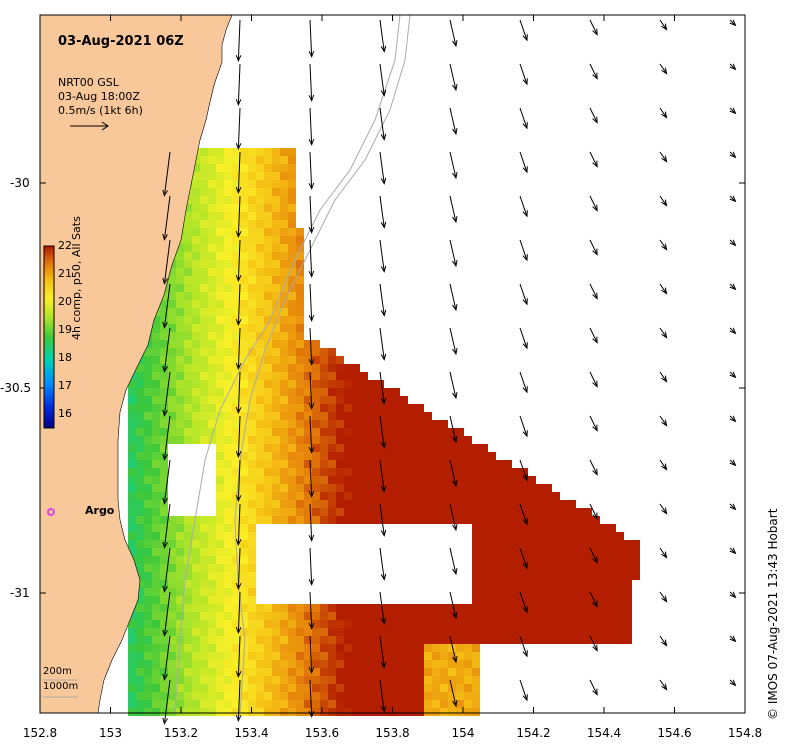 Image resolution: width=789 pixels, height=750 pixels. Describe the element at coordinates (100, 97) in the screenshot. I see `current-info: NRT00 GSL 03-Aug 18:00Z 0.5m/s (1kt 6h)` at that location.